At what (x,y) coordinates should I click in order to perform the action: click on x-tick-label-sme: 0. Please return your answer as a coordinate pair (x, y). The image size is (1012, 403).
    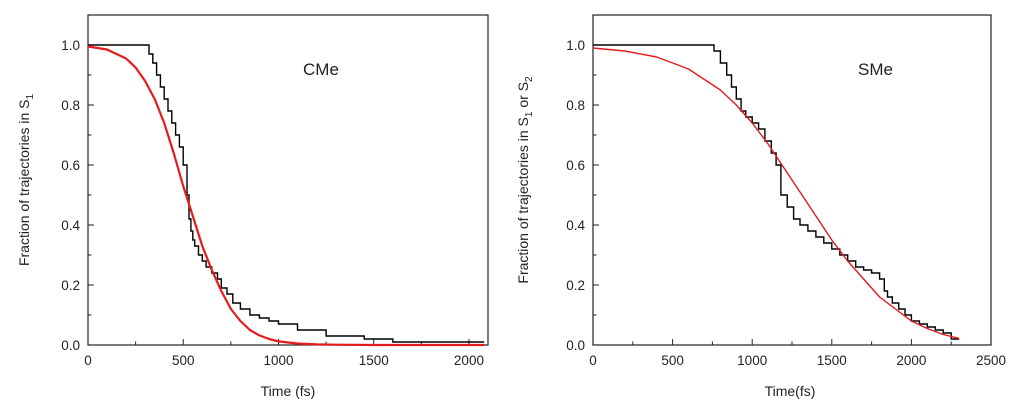
    Looking at the image, I should click on (593, 360).